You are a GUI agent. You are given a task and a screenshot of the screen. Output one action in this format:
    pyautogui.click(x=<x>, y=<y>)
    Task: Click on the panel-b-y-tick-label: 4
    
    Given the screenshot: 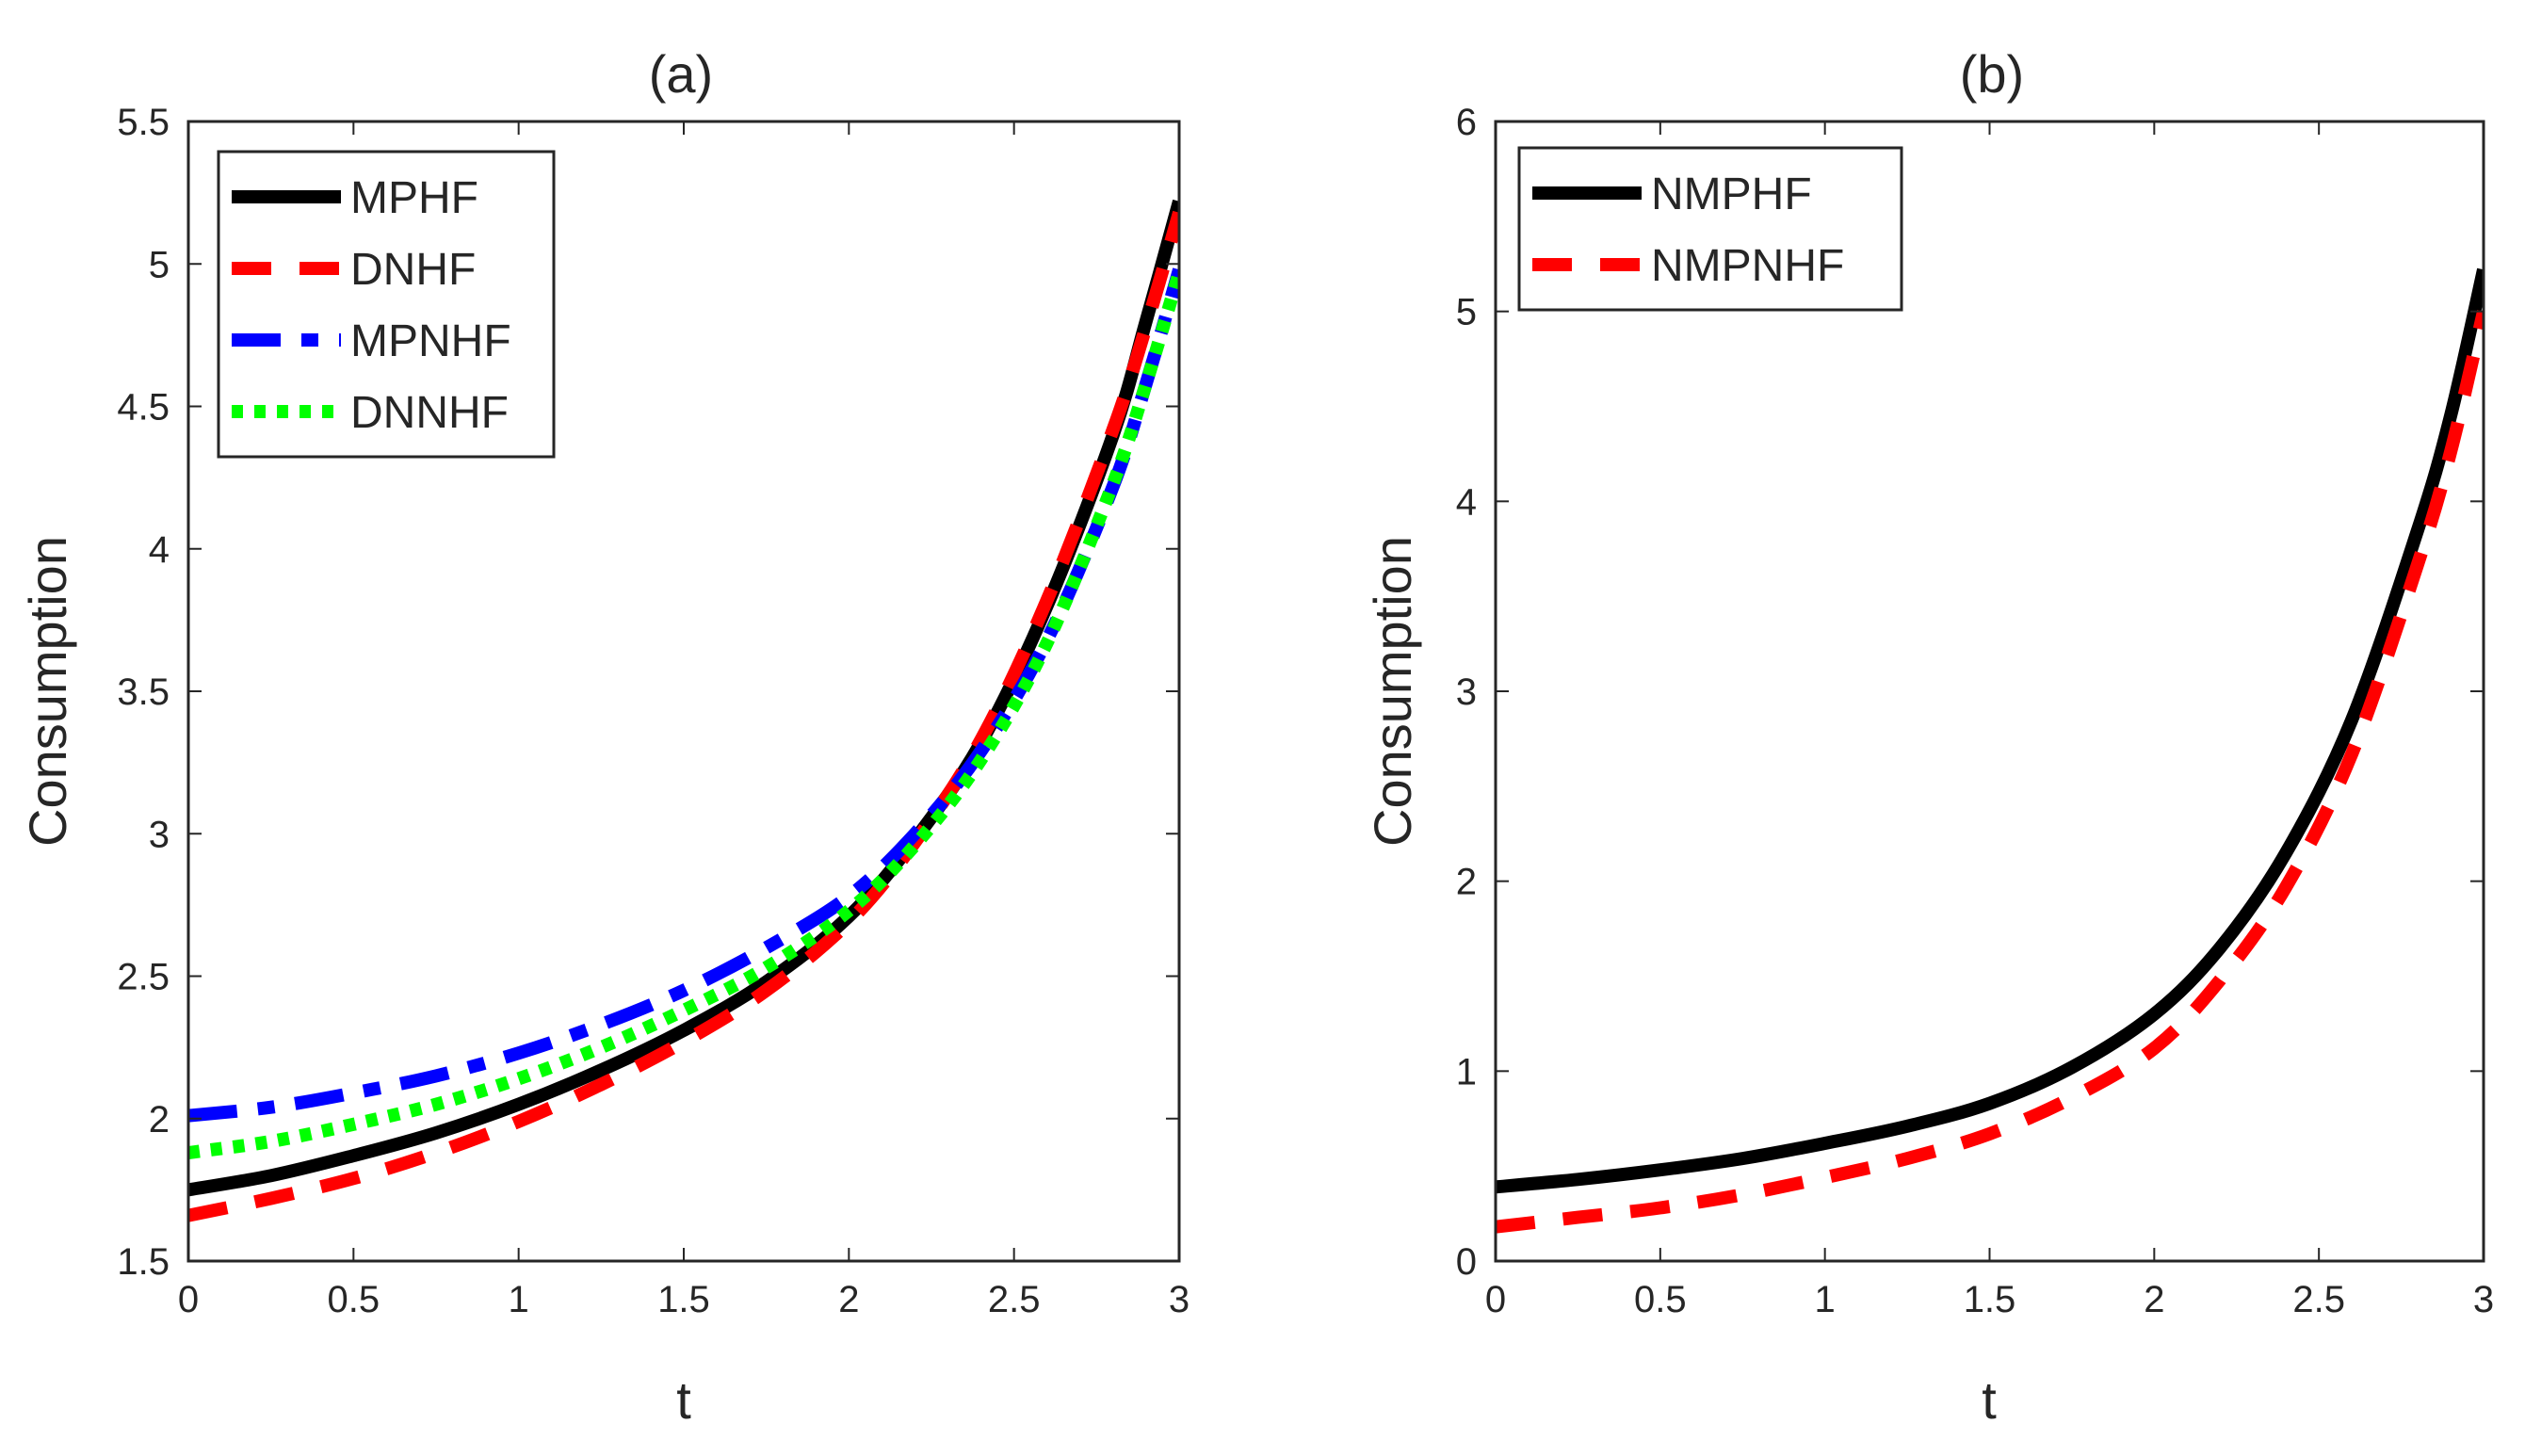 What is the action you would take?
    pyautogui.click(x=1467, y=502)
    